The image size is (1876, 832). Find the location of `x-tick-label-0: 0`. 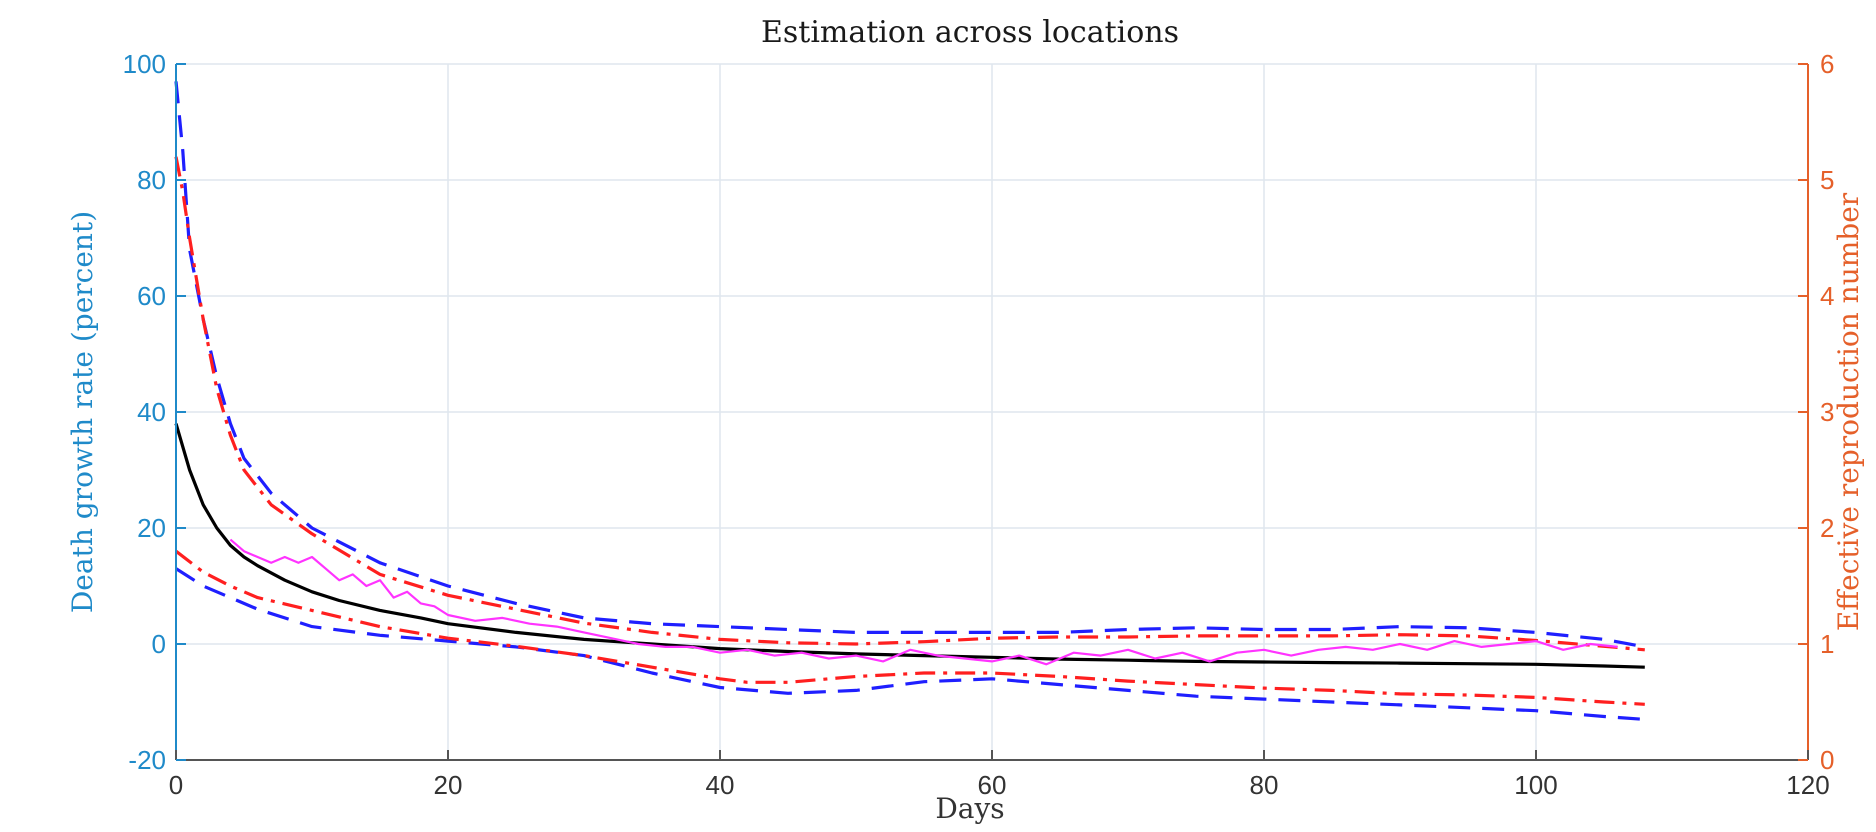

x-tick-label-0: 0 is located at coordinates (176, 785).